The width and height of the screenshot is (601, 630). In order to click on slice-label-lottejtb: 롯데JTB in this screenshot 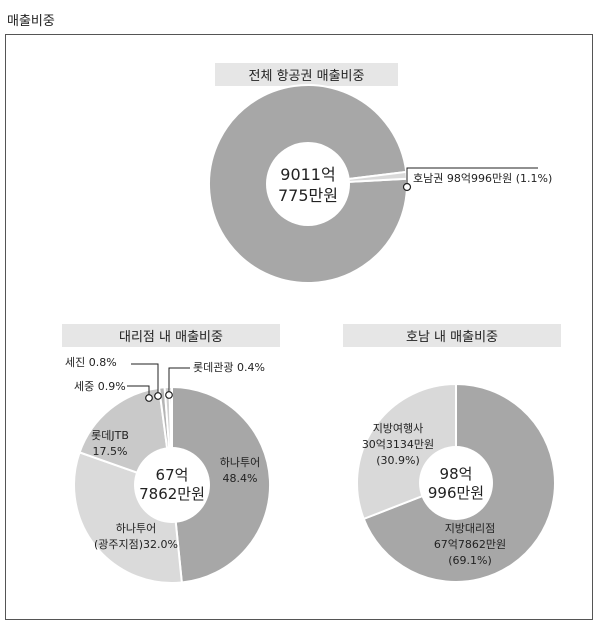, I will do `click(110, 435)`.